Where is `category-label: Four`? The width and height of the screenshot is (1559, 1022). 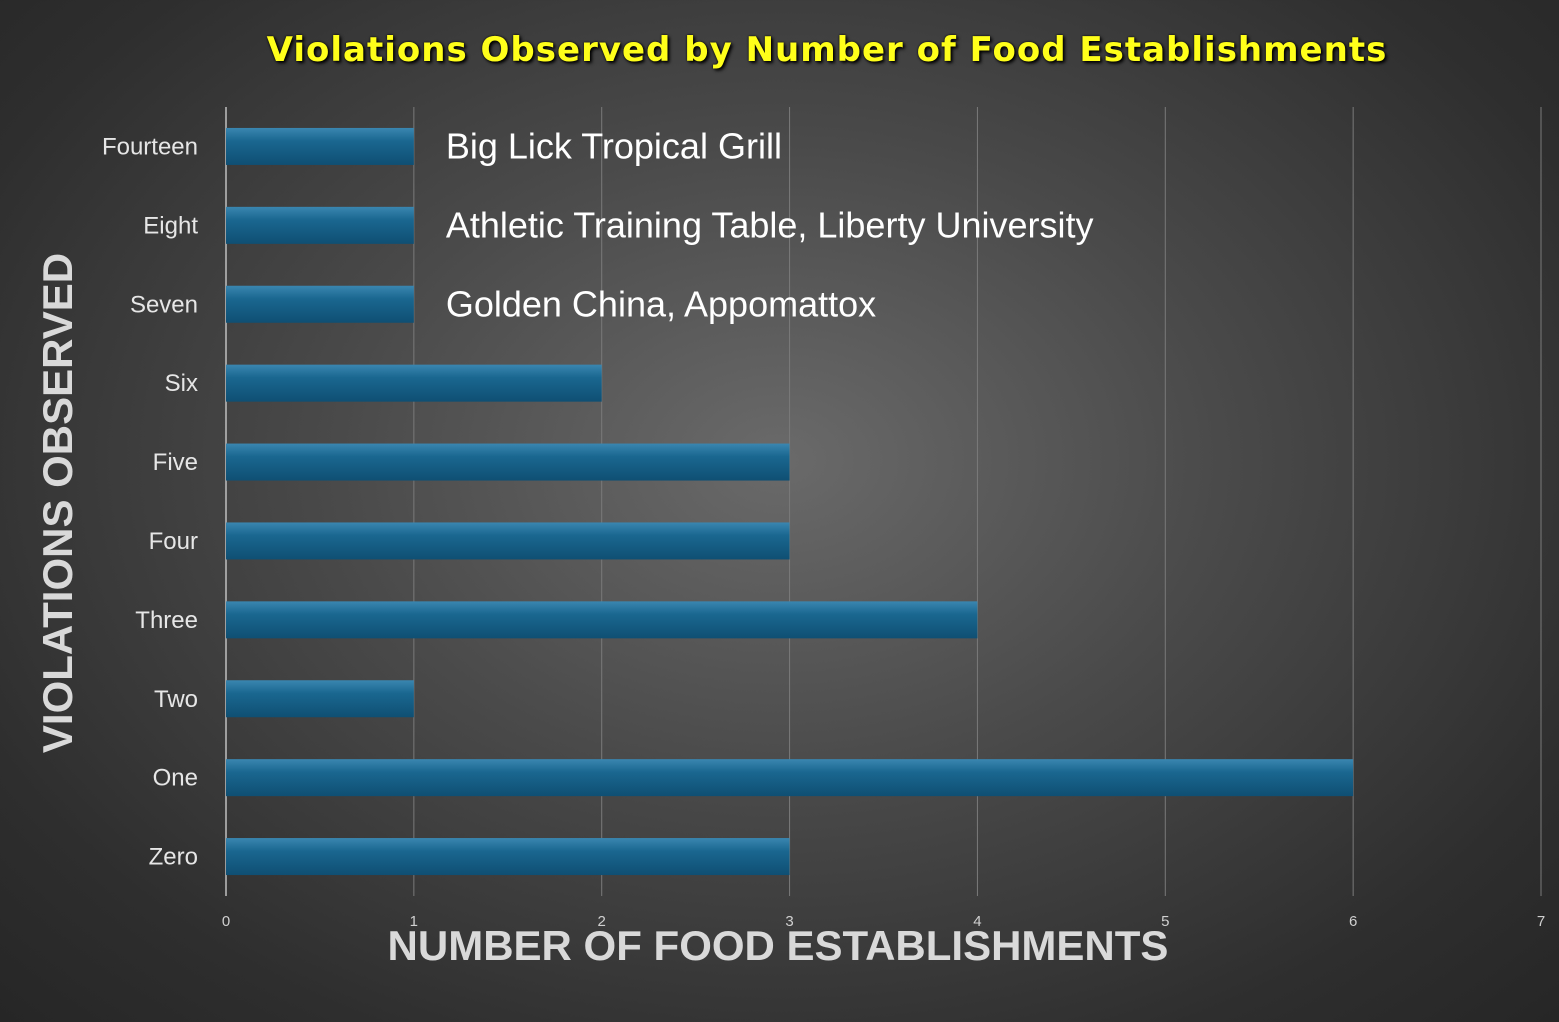
category-label: Four is located at coordinates (173, 541).